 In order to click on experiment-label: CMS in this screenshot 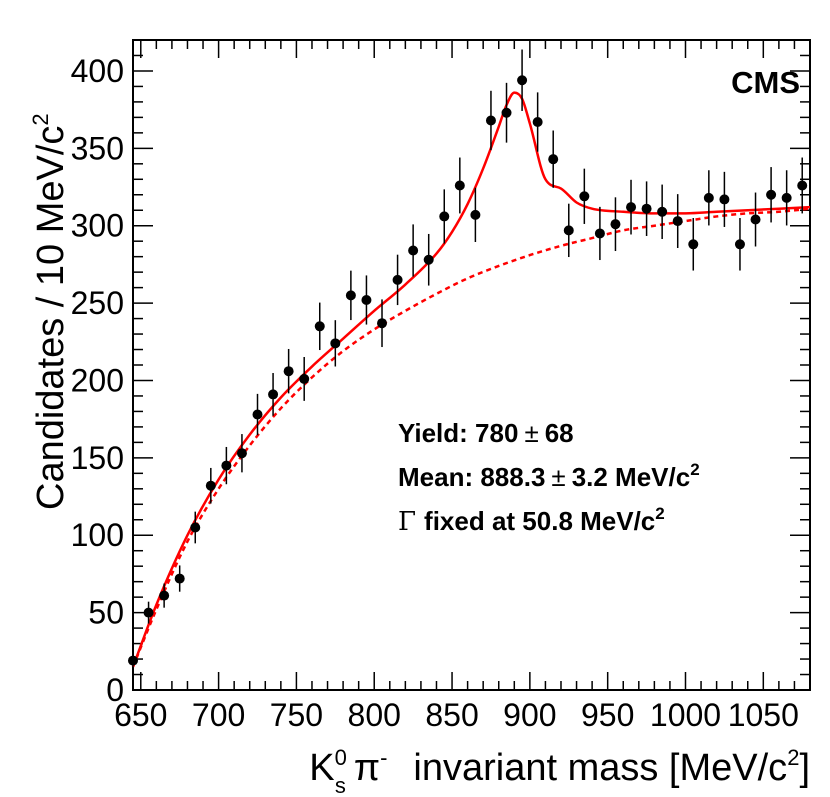, I will do `click(765, 82)`.